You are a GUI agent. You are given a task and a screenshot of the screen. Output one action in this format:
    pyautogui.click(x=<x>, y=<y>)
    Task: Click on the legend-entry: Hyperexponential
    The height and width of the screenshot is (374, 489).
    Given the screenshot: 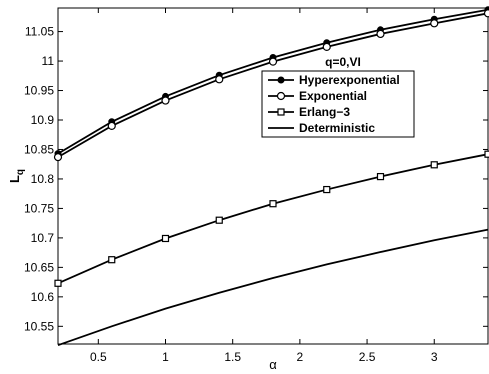 What is the action you would take?
    pyautogui.click(x=334, y=80)
    